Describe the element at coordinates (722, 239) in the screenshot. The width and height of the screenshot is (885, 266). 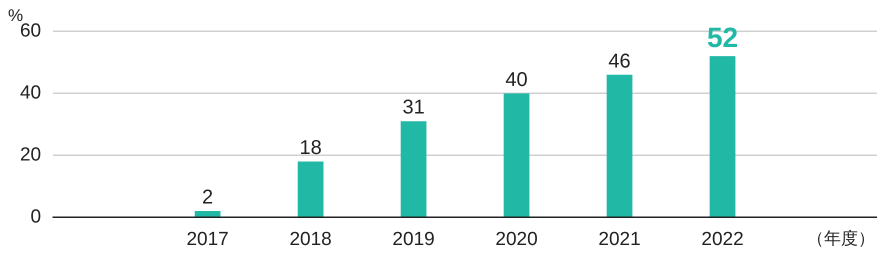
I see `x-tick-label: 2022` at that location.